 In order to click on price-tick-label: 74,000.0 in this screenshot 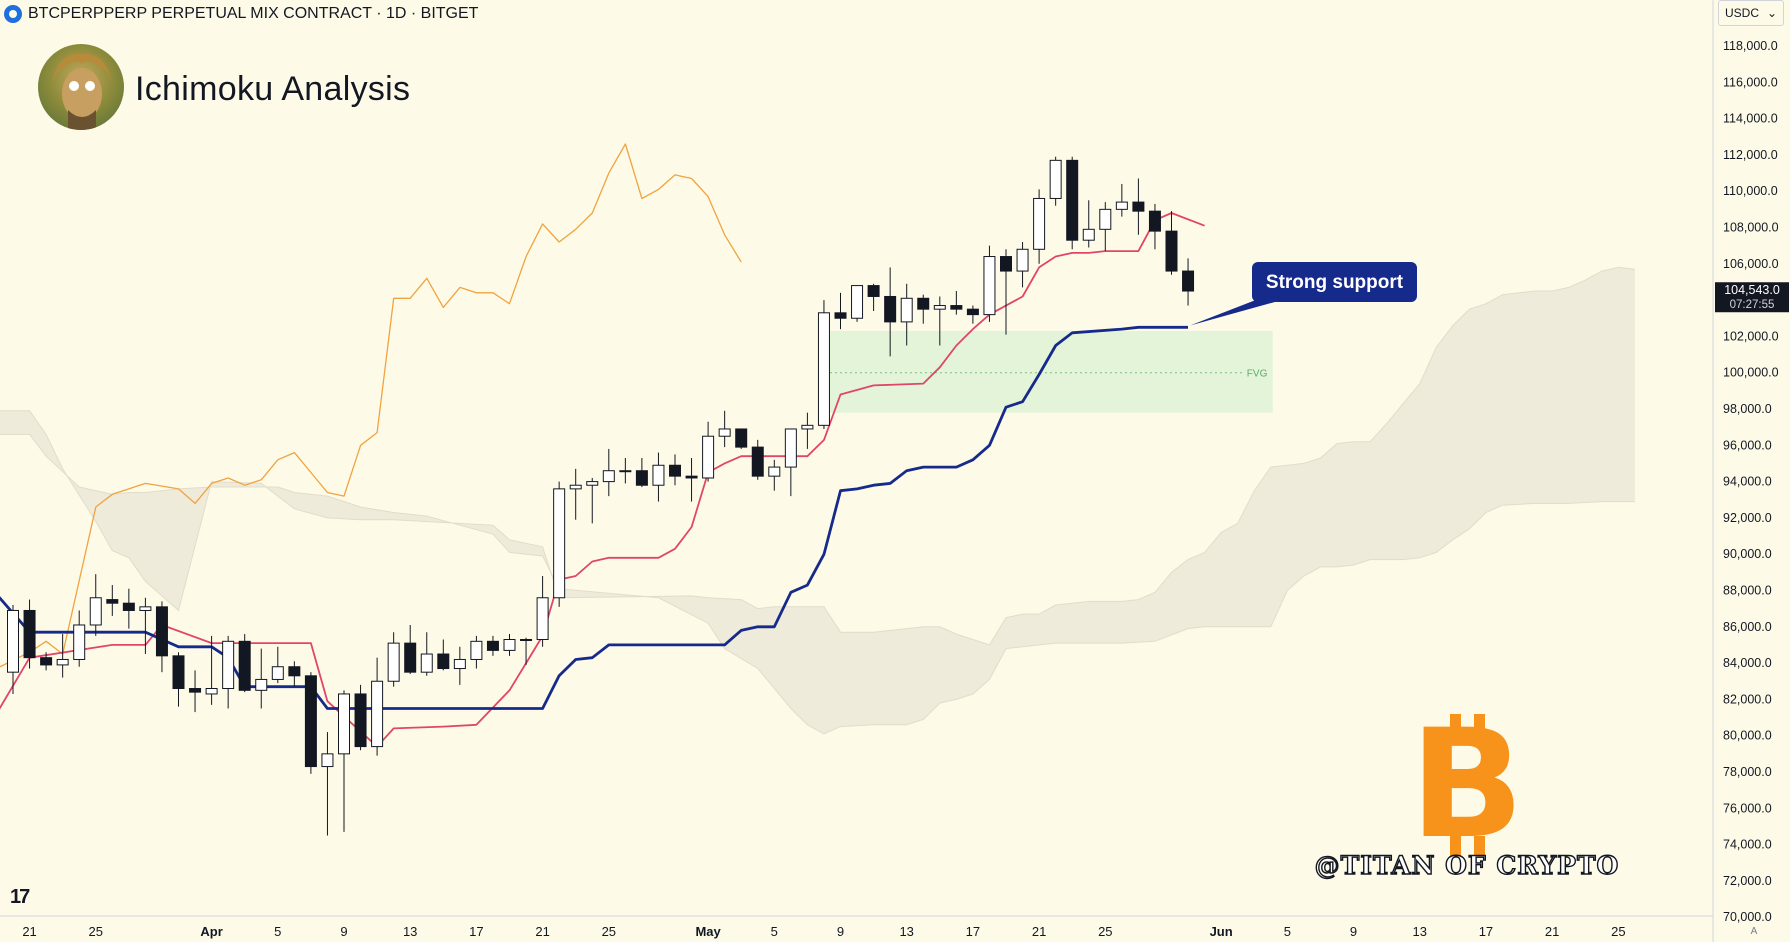, I will do `click(1747, 845)`.